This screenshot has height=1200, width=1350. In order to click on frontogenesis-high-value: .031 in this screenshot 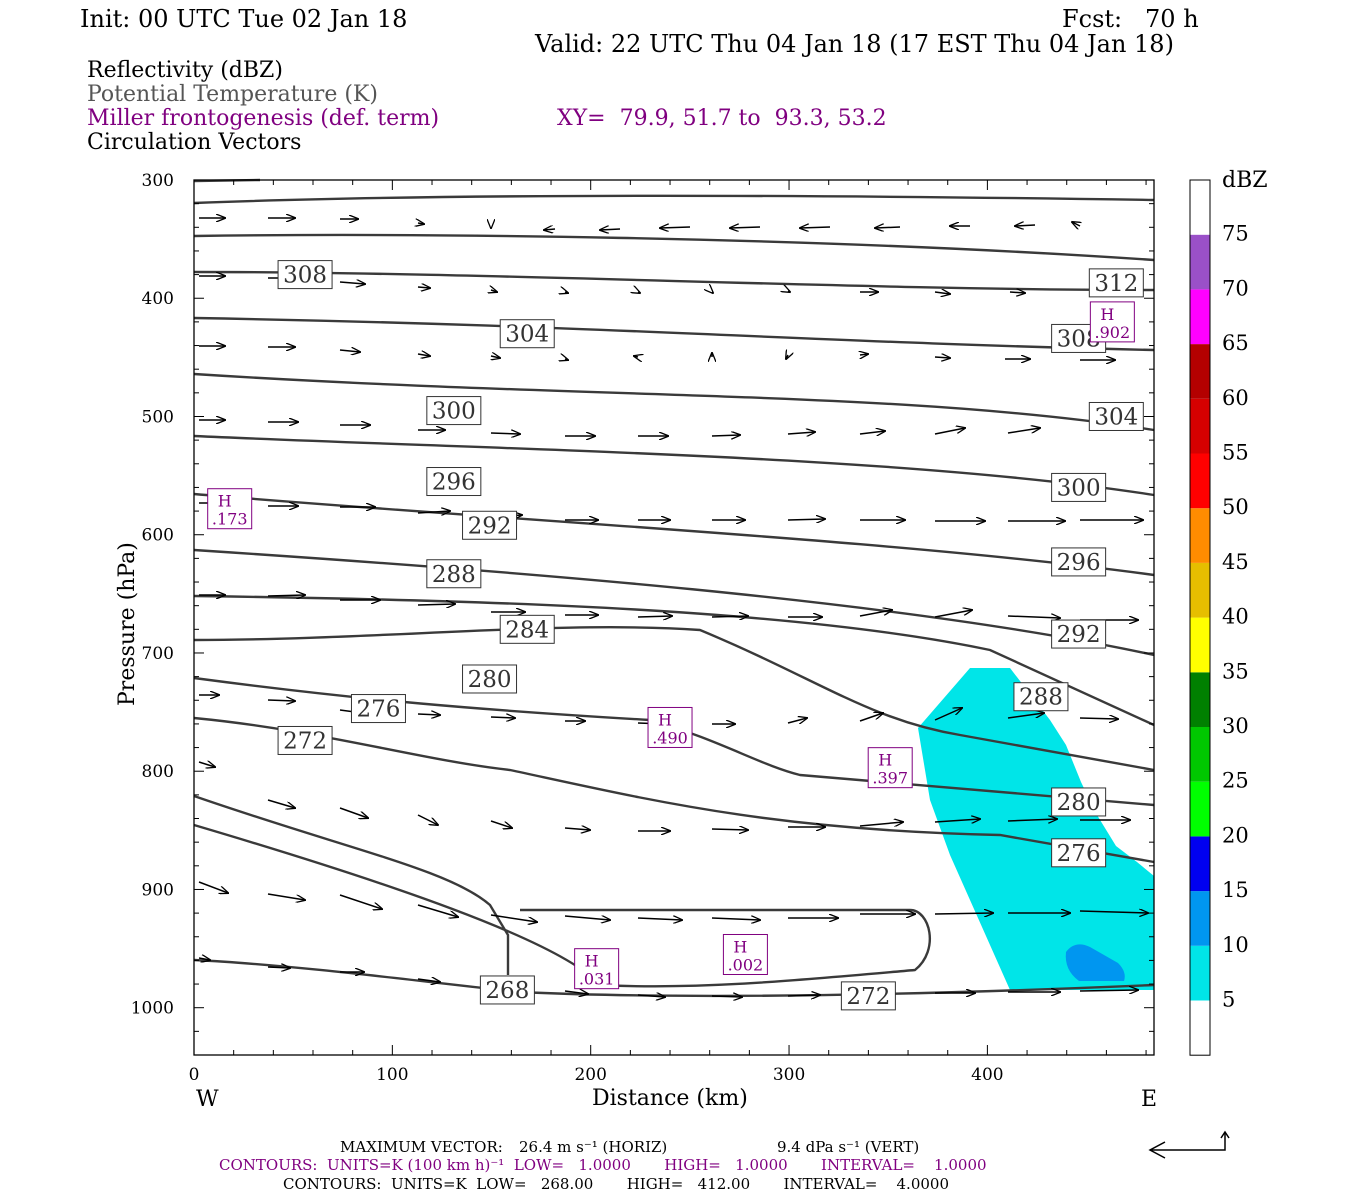, I will do `click(597, 979)`.